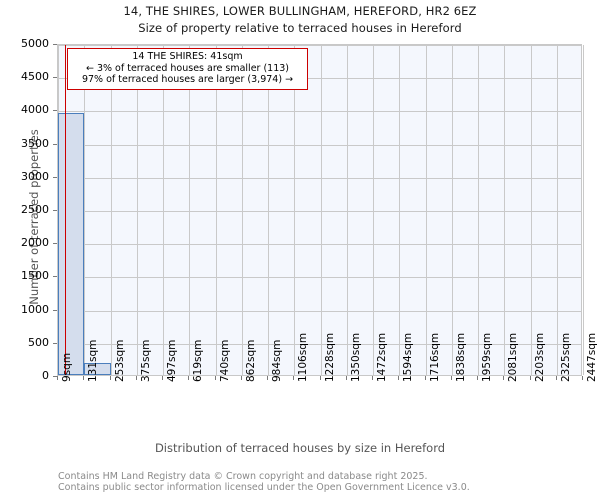  What do you see at coordinates (35, 243) in the screenshot?
I see `y-axis-tick-label: 2000` at bounding box center [35, 243].